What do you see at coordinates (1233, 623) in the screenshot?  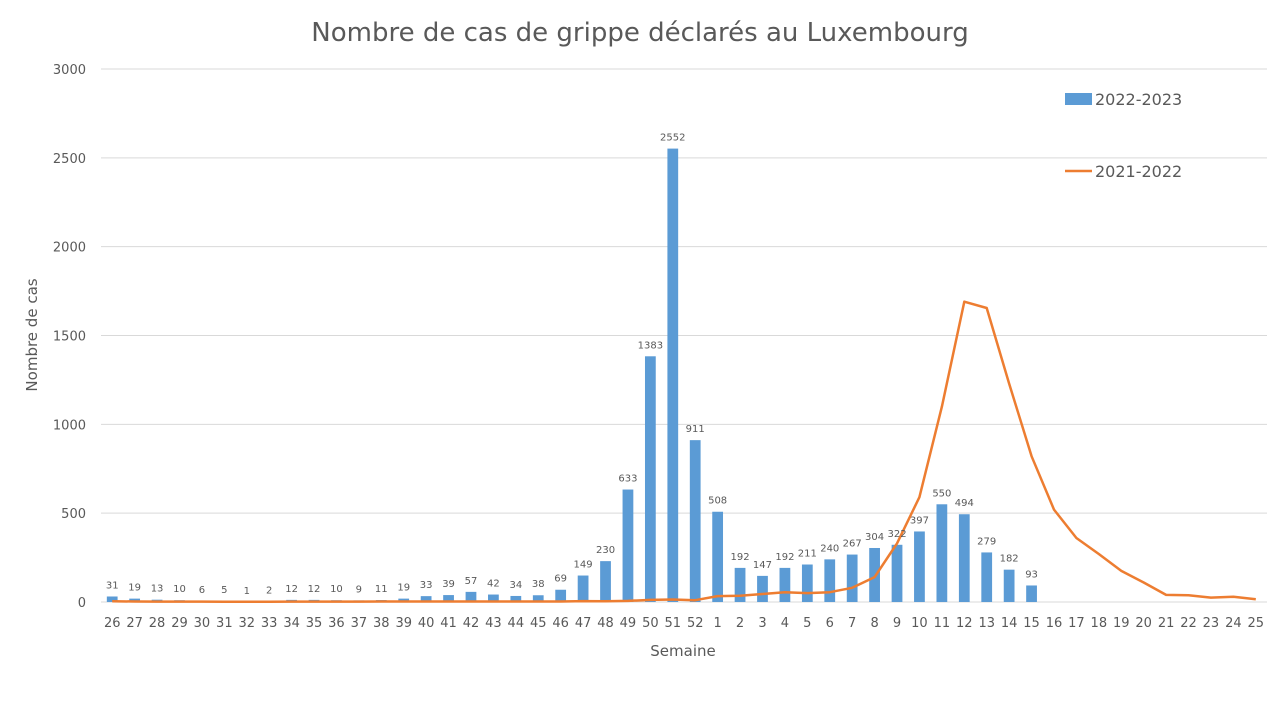 I see `x-tick-label: 24` at bounding box center [1233, 623].